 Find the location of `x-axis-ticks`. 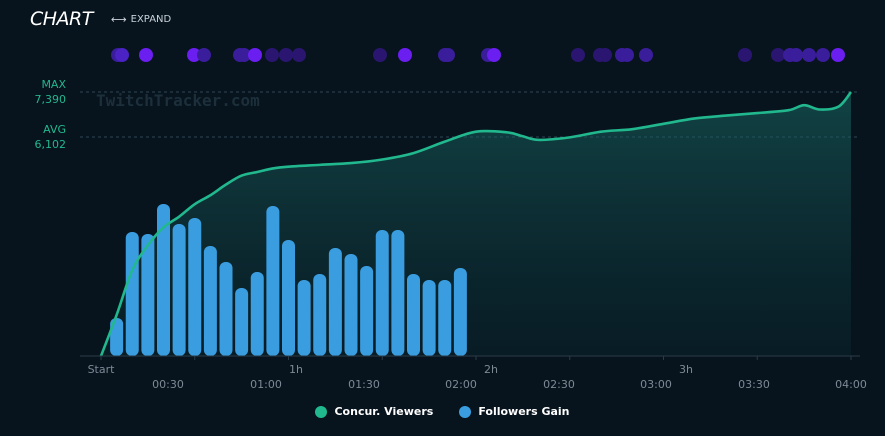

x-axis-ticks is located at coordinates (476, 358).